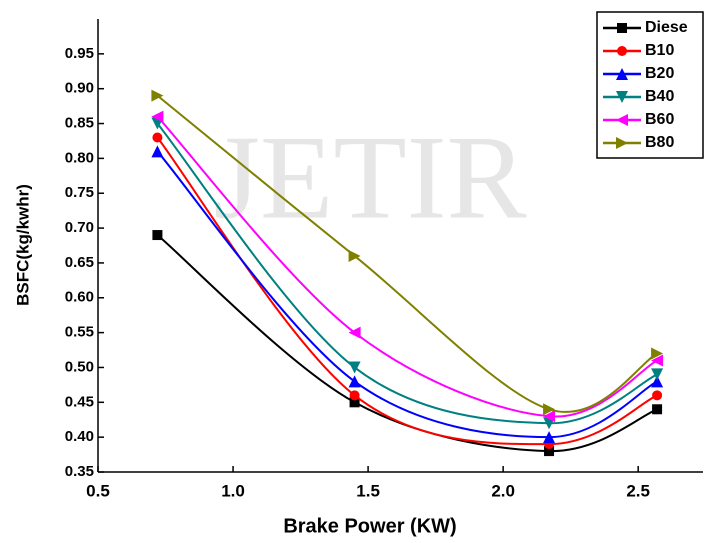 The width and height of the screenshot is (705, 543). I want to click on y-tick-label: 0.45, so click(79, 401).